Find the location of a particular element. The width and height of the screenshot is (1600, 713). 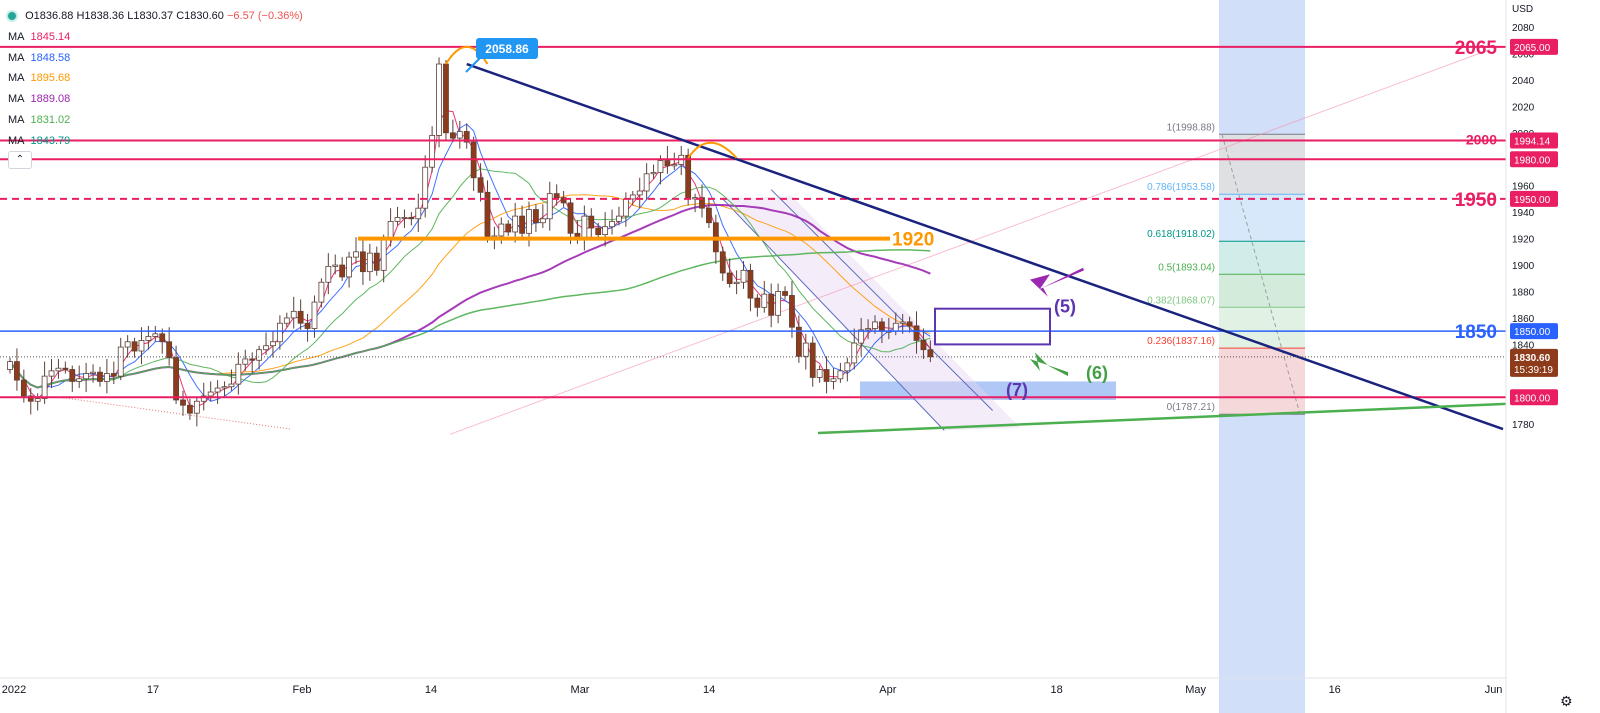

x-tick-label: 18 is located at coordinates (1057, 690).